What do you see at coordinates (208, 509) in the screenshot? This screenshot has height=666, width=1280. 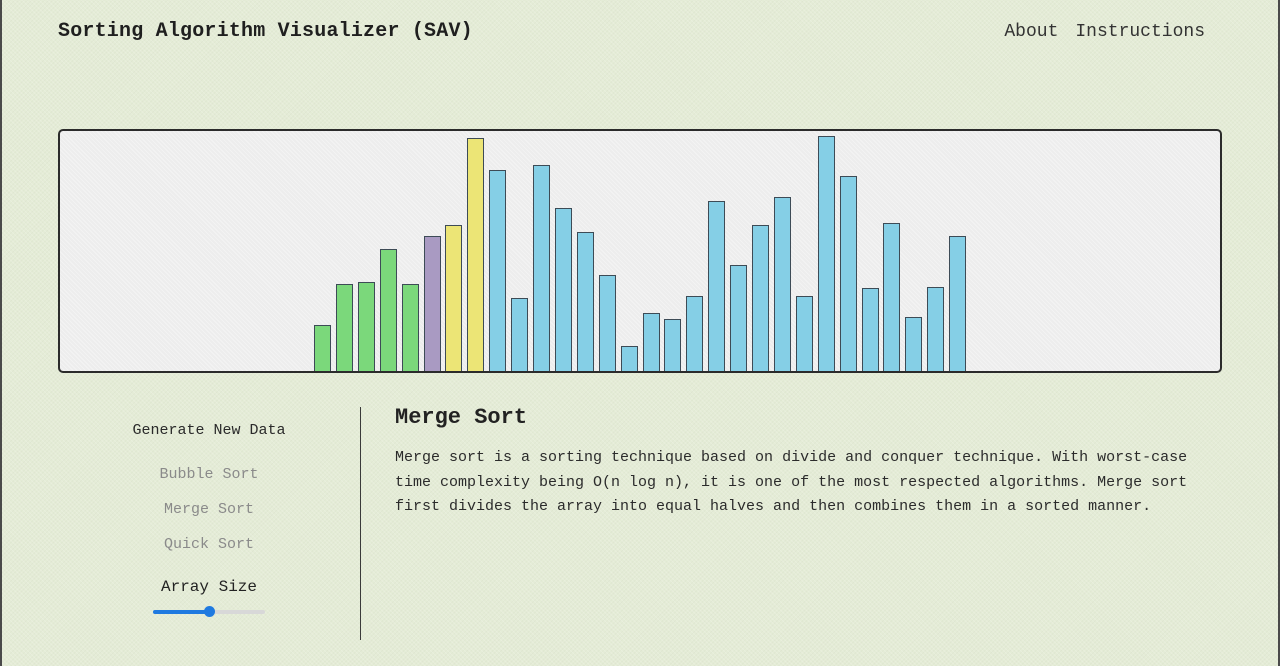 I see `merge-sort-button: Merge Sort` at bounding box center [208, 509].